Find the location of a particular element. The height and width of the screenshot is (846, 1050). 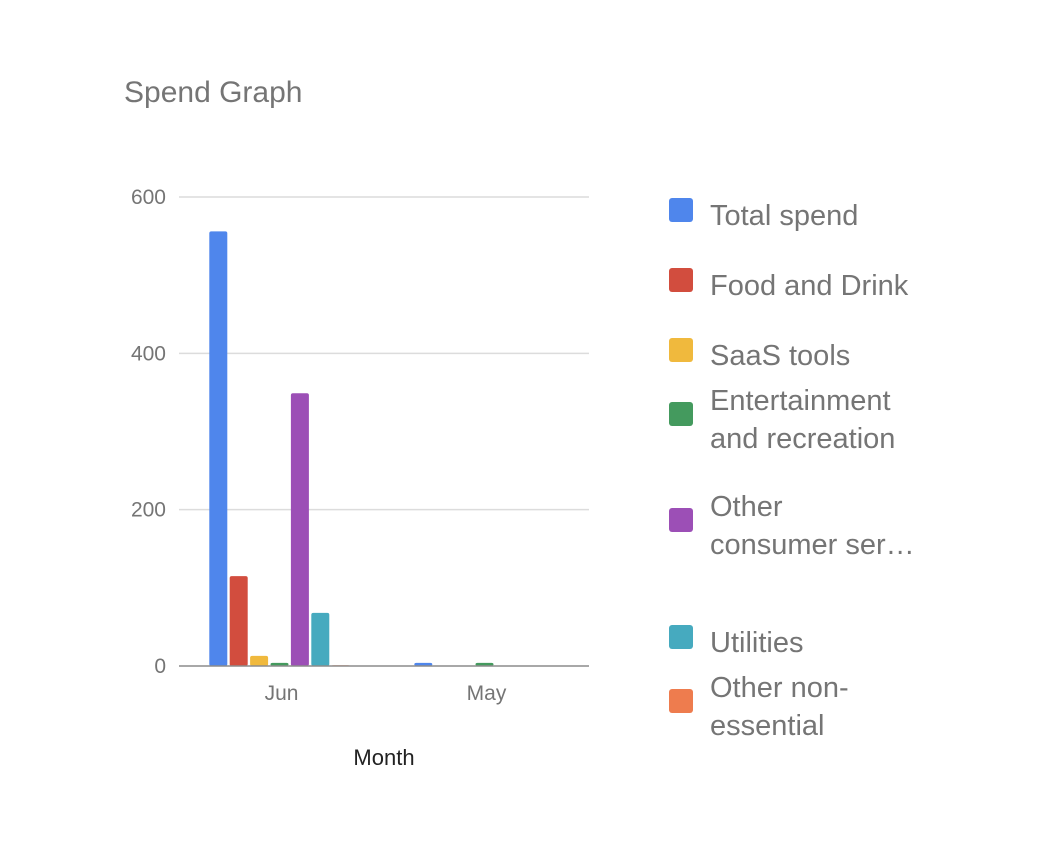

legend-item: SaaS tools is located at coordinates (759, 355).